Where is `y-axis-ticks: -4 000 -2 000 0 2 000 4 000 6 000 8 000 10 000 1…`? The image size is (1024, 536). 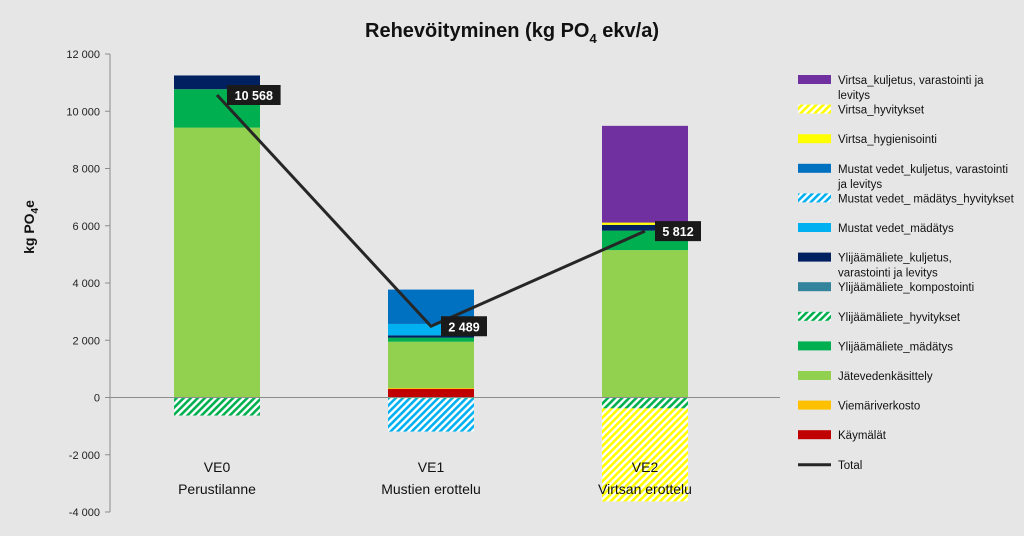 y-axis-ticks: -4 000 -2 000 0 2 000 4 000 6 000 8 000 10 000 1… is located at coordinates (88, 284).